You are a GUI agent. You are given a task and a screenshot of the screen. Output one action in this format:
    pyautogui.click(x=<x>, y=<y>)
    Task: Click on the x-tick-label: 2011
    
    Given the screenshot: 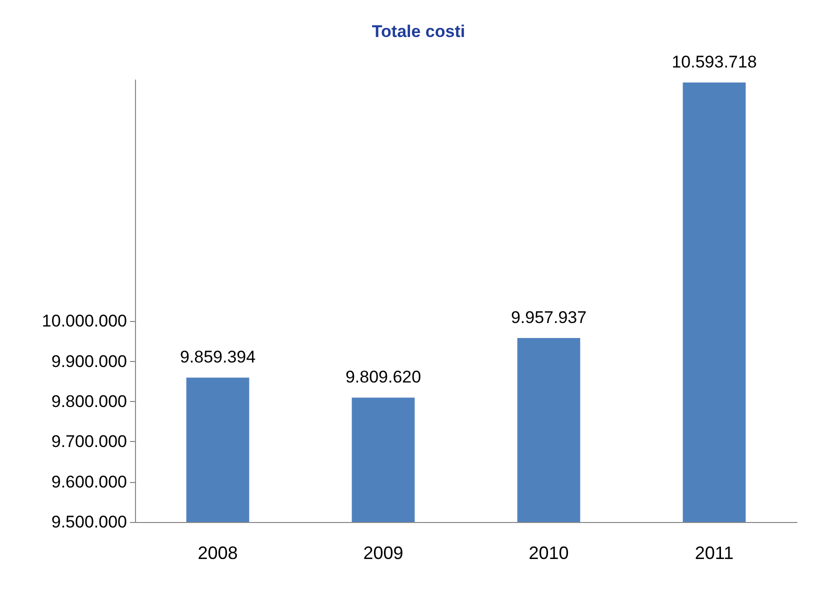 What is the action you would take?
    pyautogui.click(x=714, y=553)
    